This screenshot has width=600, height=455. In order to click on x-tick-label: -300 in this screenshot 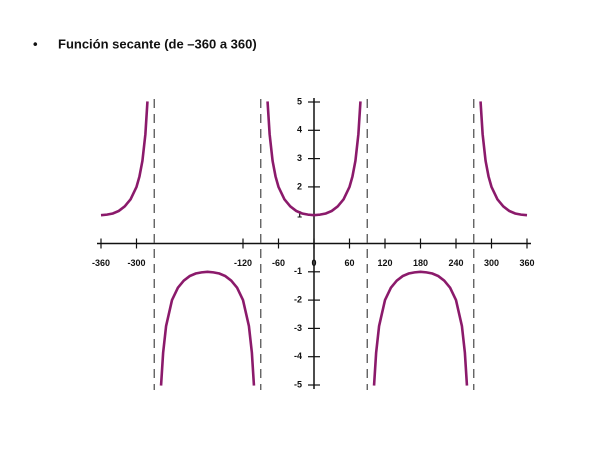, I will do `click(136, 263)`.